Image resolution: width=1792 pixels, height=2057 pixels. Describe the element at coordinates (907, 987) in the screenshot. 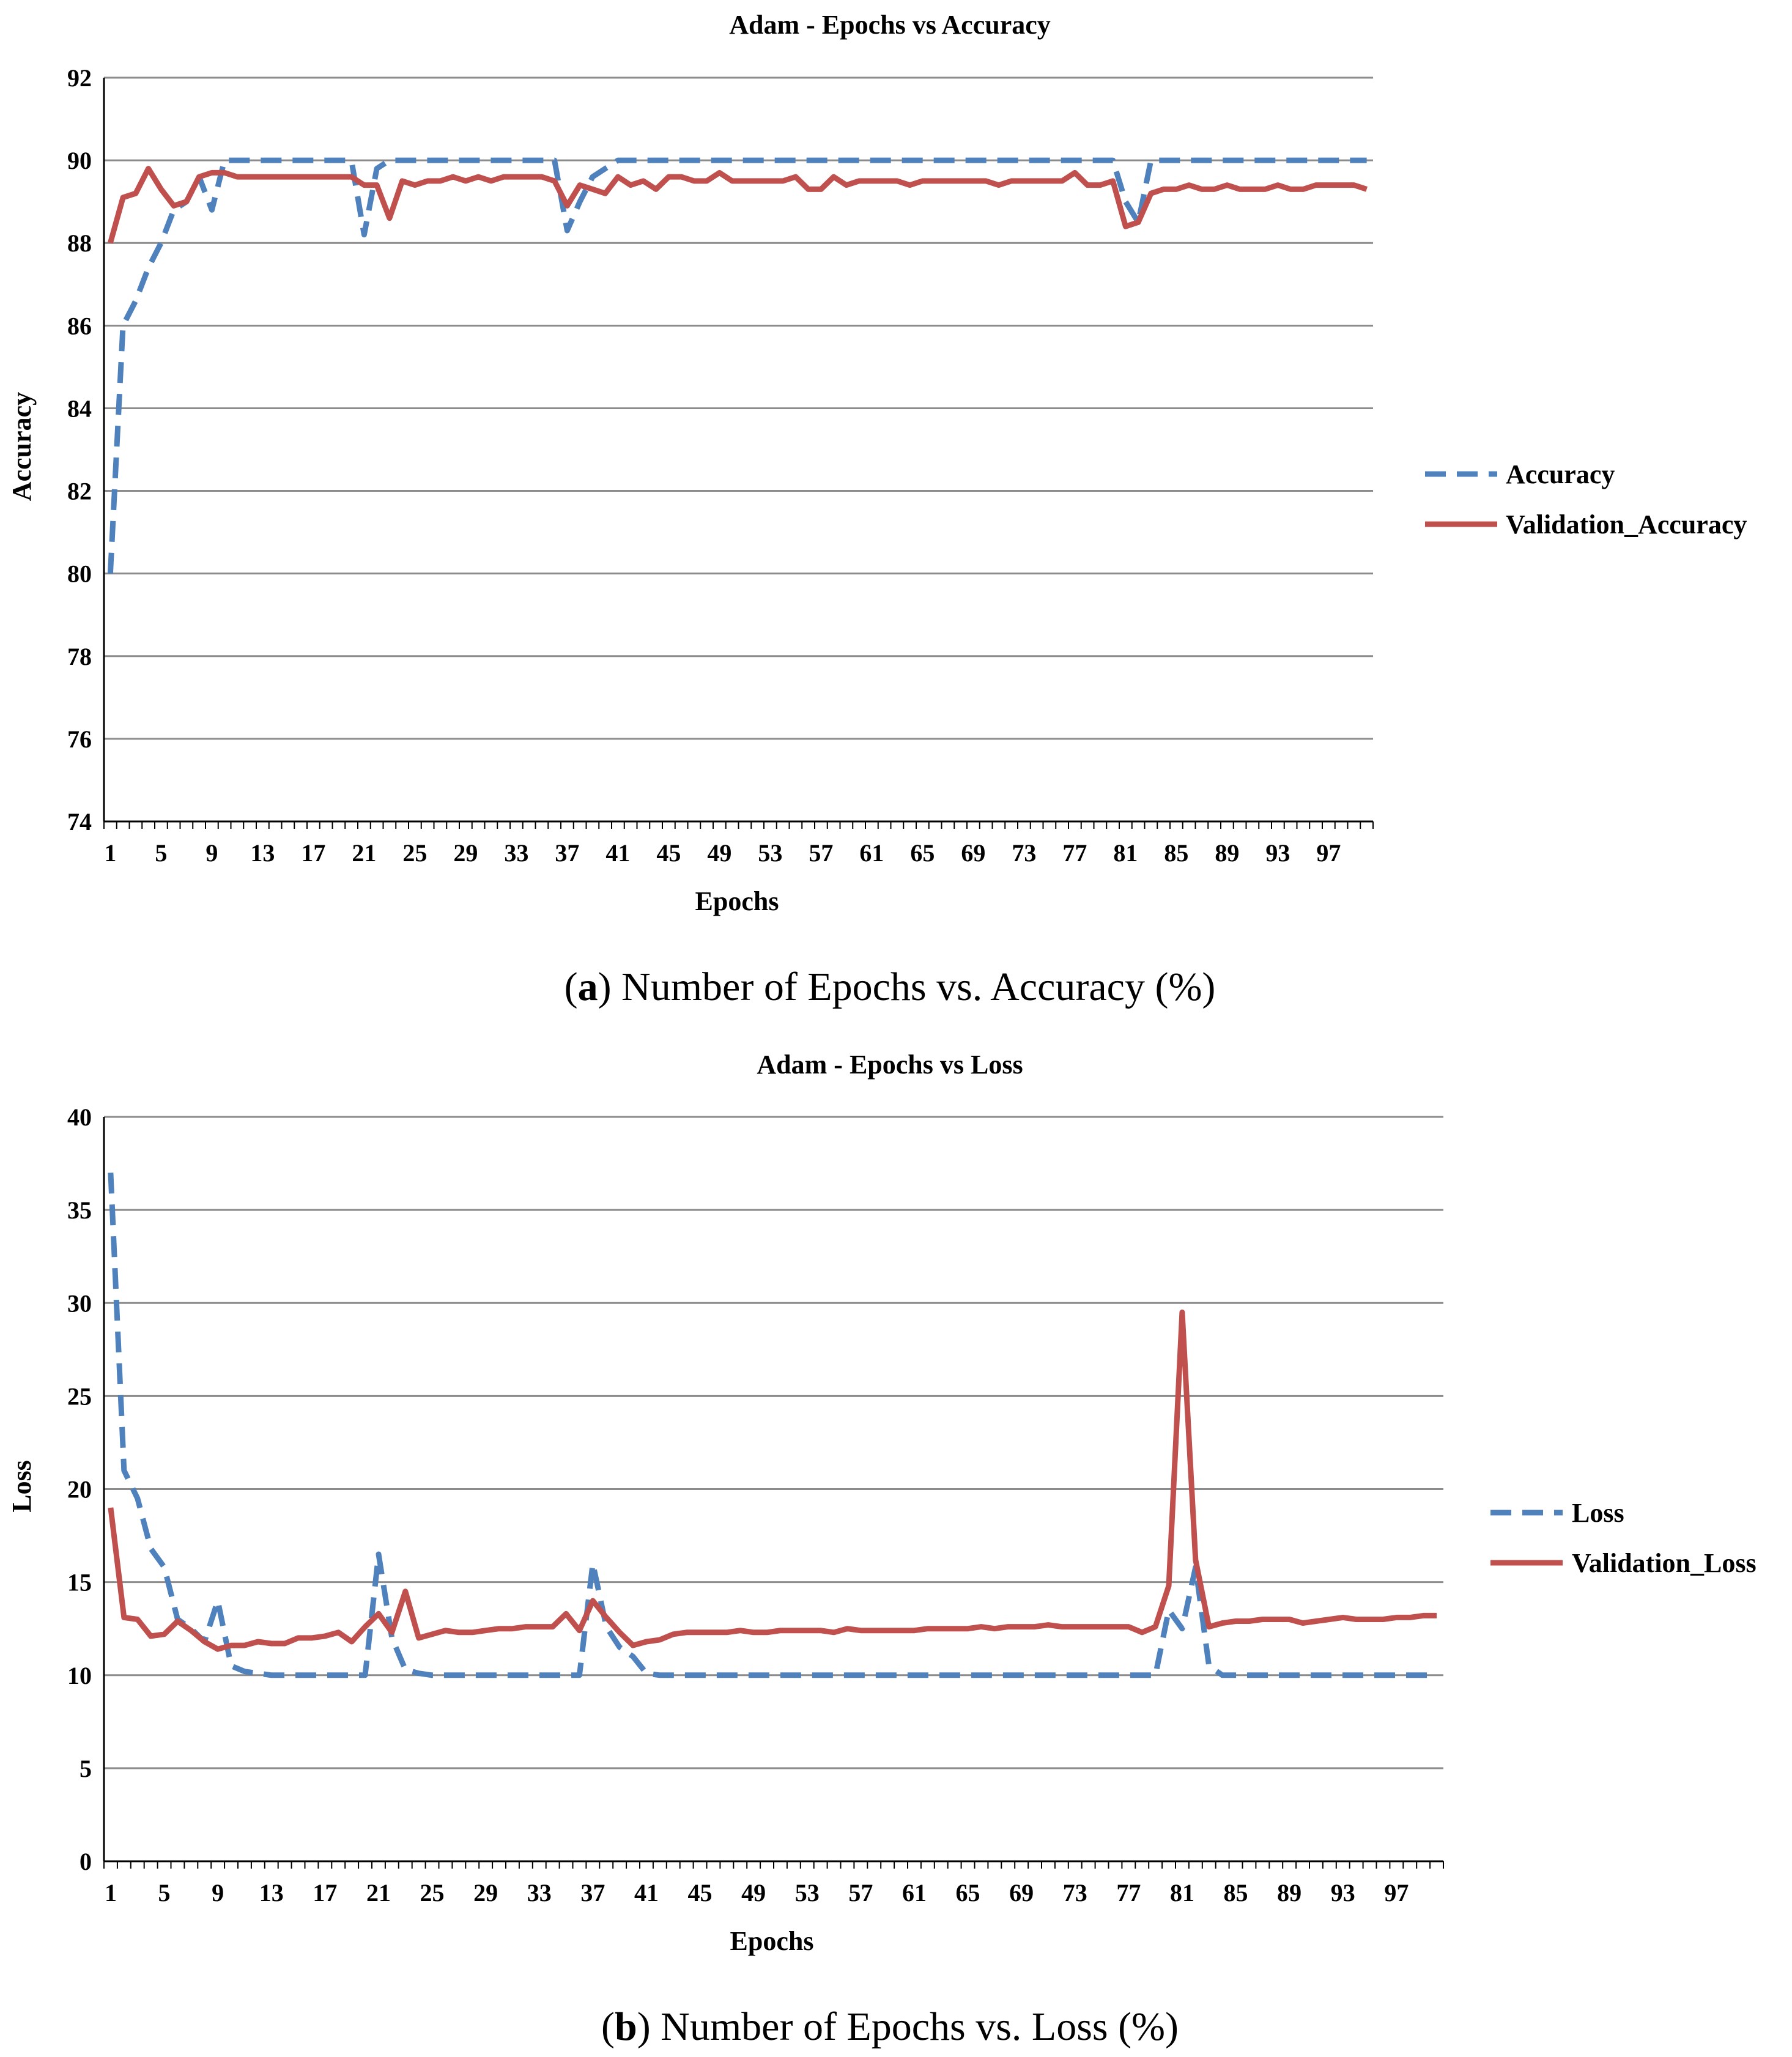

I see `caption-a-text: ) Number of Epochs vs. Accuracy (%)` at that location.